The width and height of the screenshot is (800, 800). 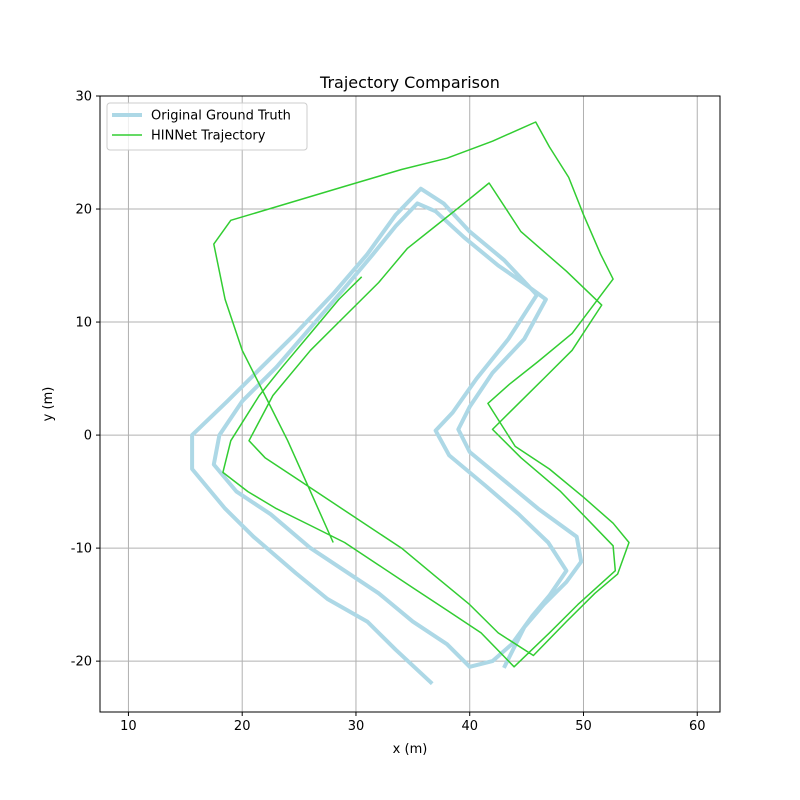 What do you see at coordinates (128, 726) in the screenshot?
I see `x-tick-label: 10` at bounding box center [128, 726].